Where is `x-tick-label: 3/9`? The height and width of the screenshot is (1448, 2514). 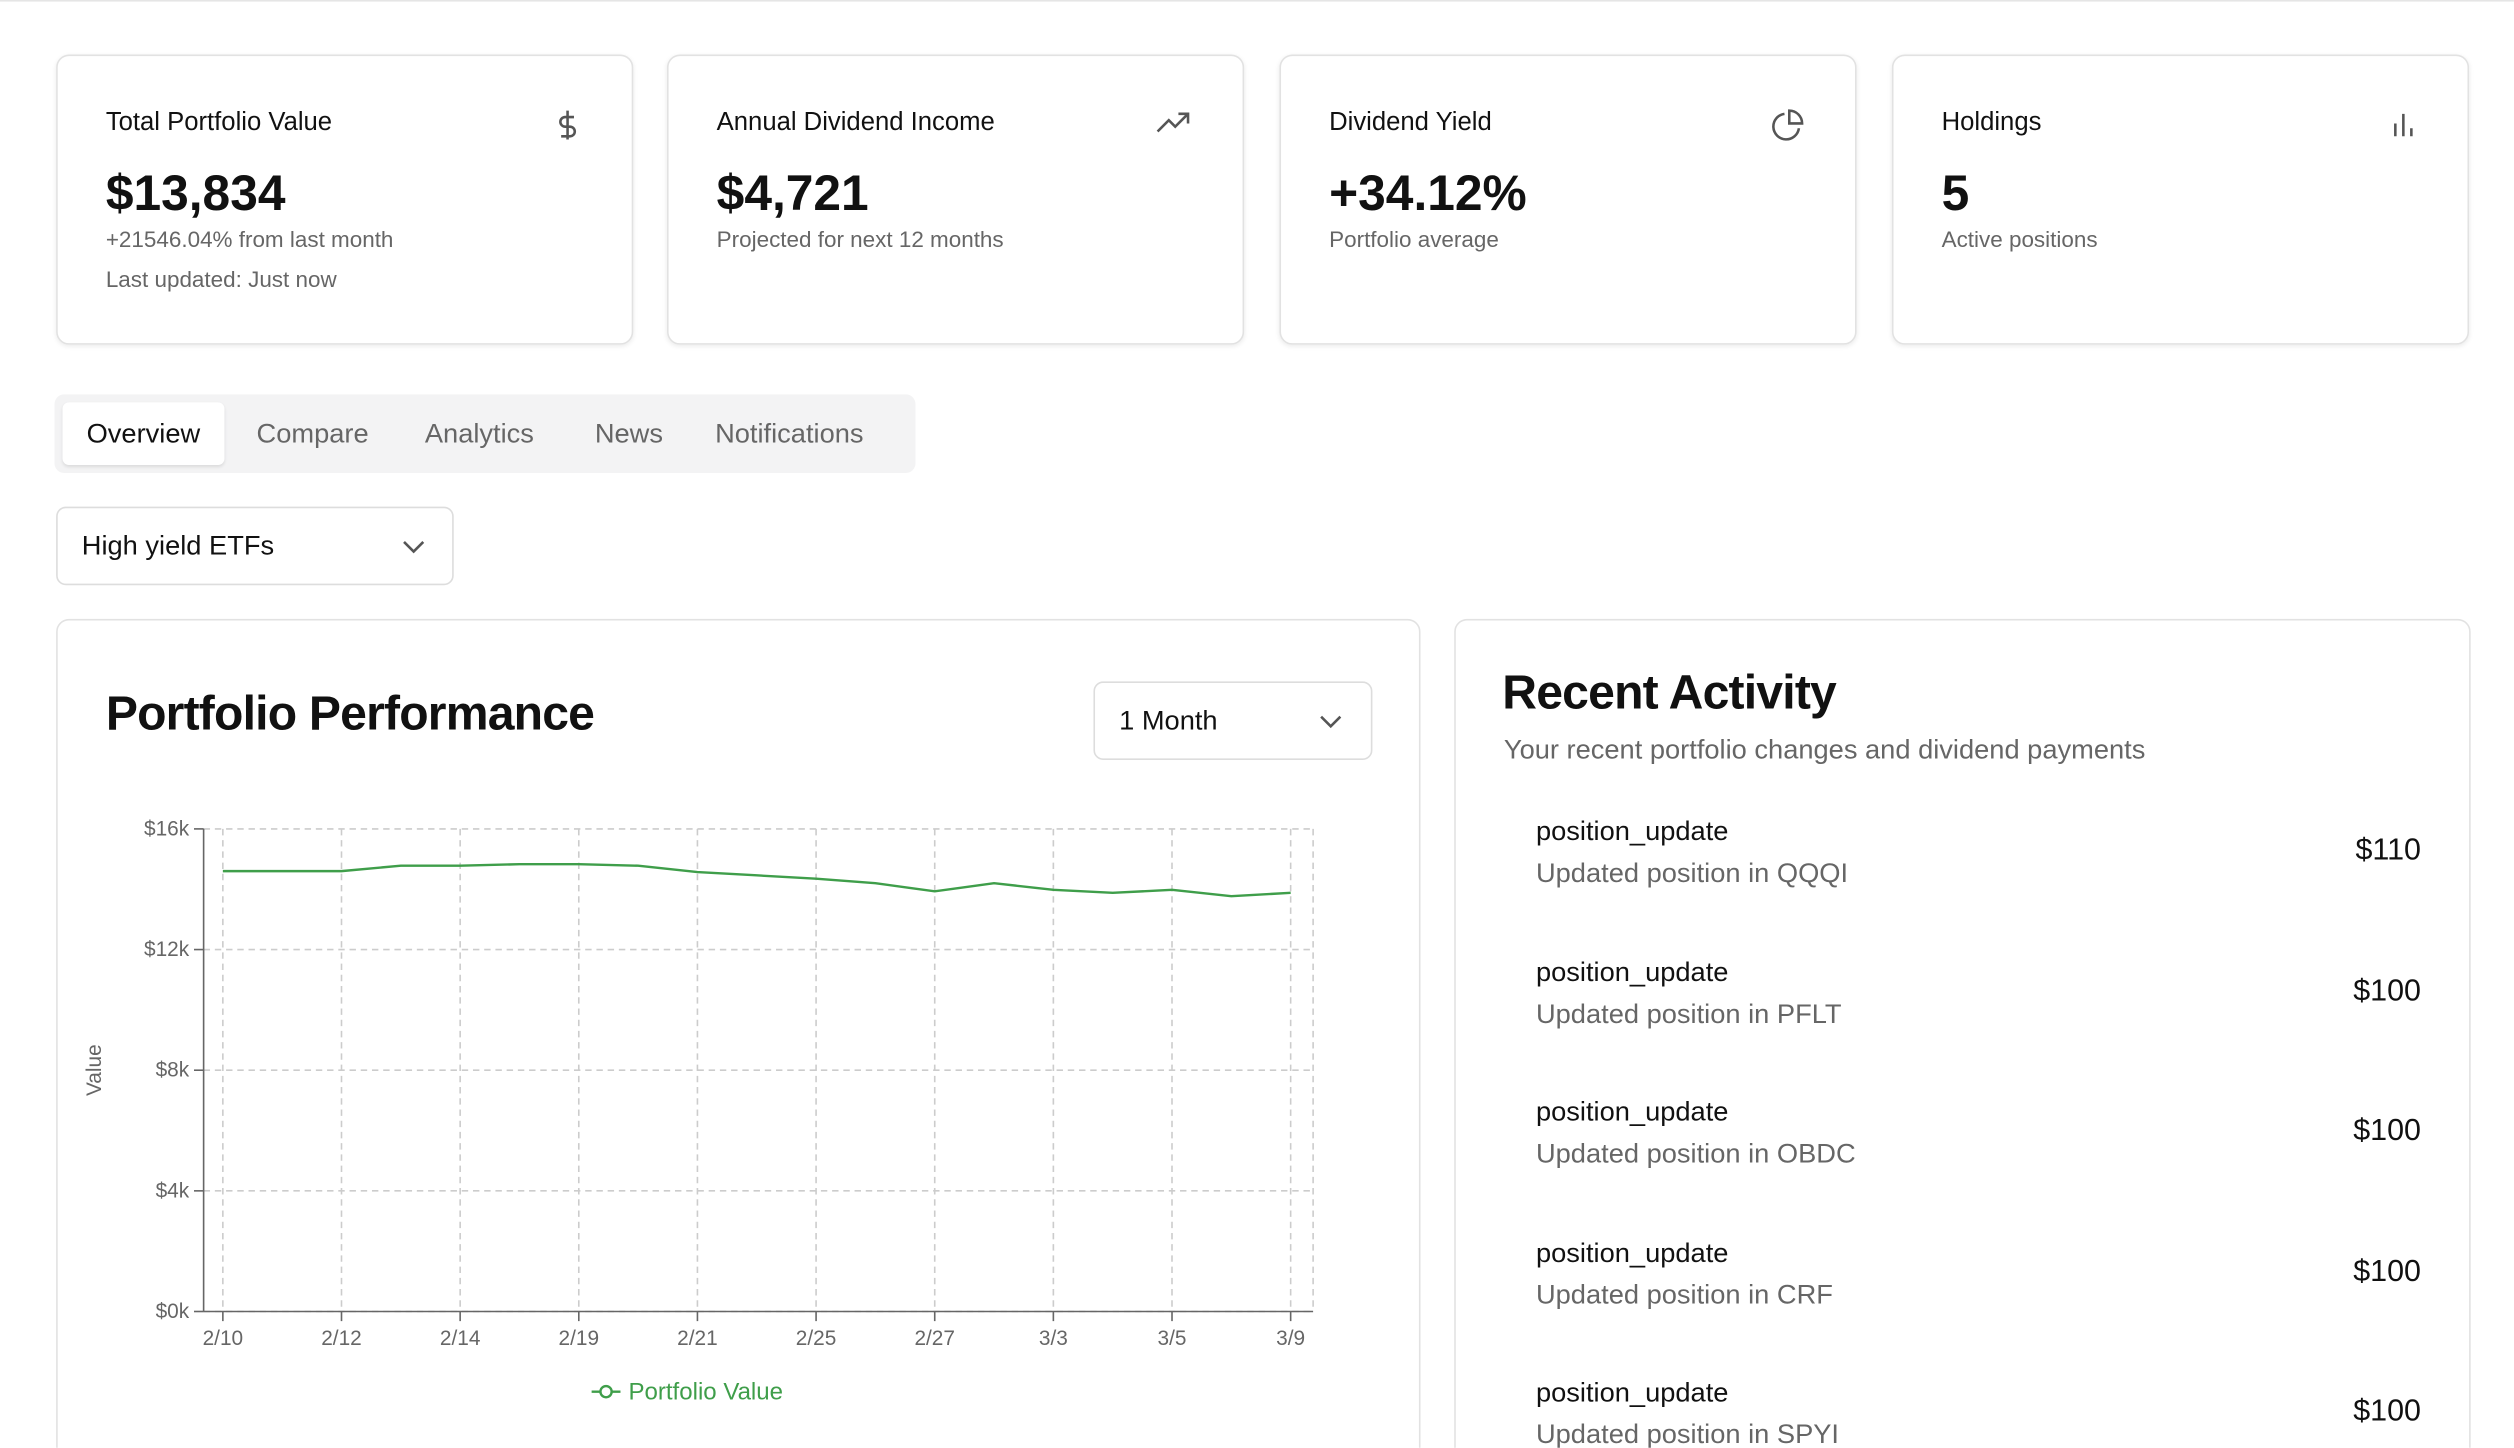 x-tick-label: 3/9 is located at coordinates (1290, 1338).